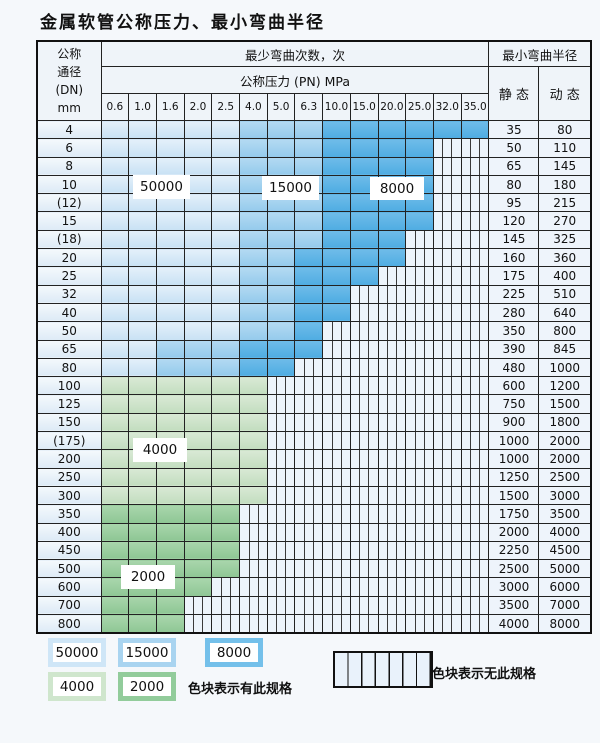  I want to click on pressure-col-header: 20.0, so click(392, 107).